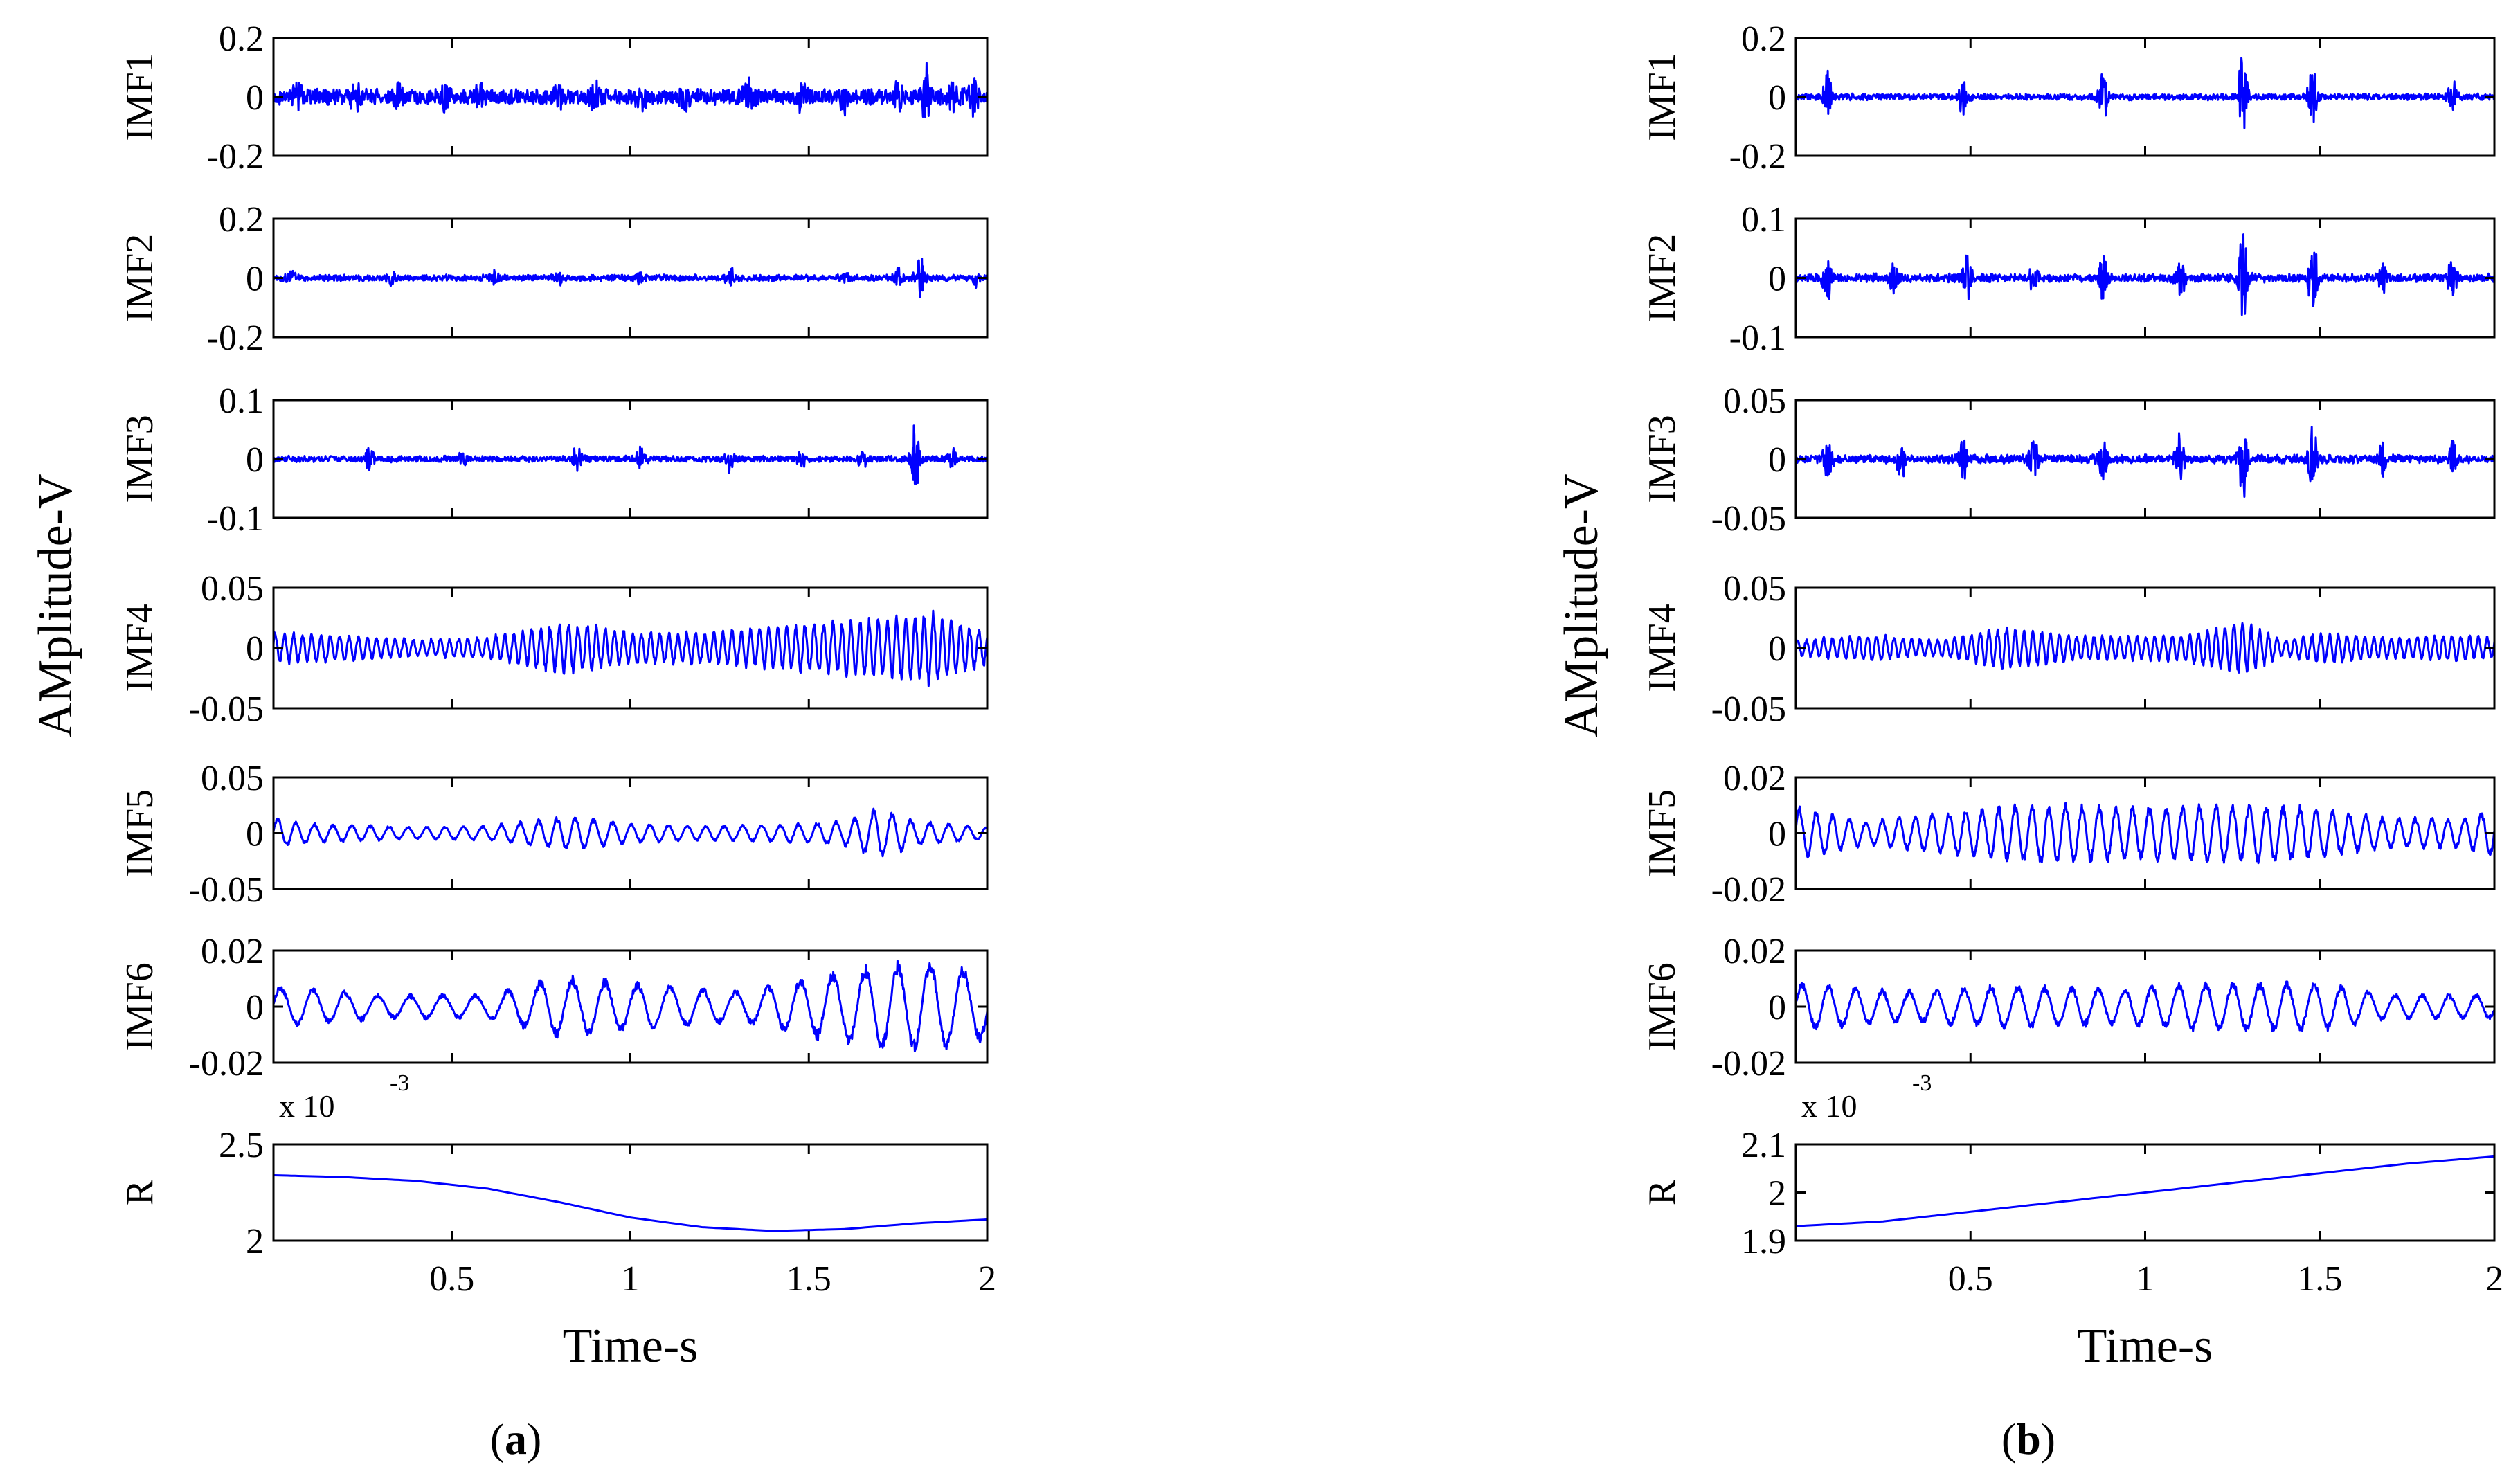 The image size is (2520, 1476). I want to click on subplot-imf3: 0.05 0 -0.05 IMF3, so click(2068, 460).